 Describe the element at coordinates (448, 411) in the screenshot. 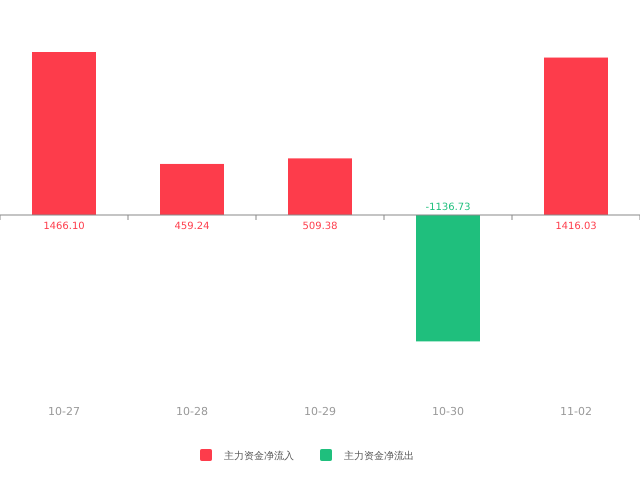

I see `x-tick-label: 10-30` at that location.